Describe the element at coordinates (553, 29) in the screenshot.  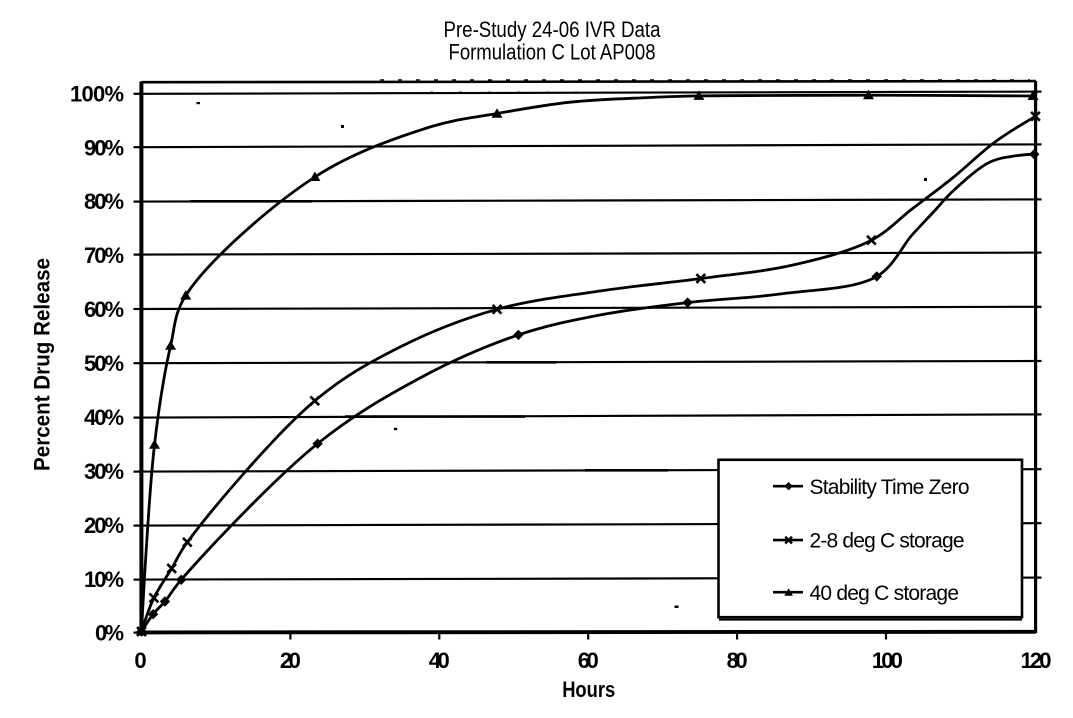
I see `svg-text: Pre-Study 24-06 IVR Data` at that location.